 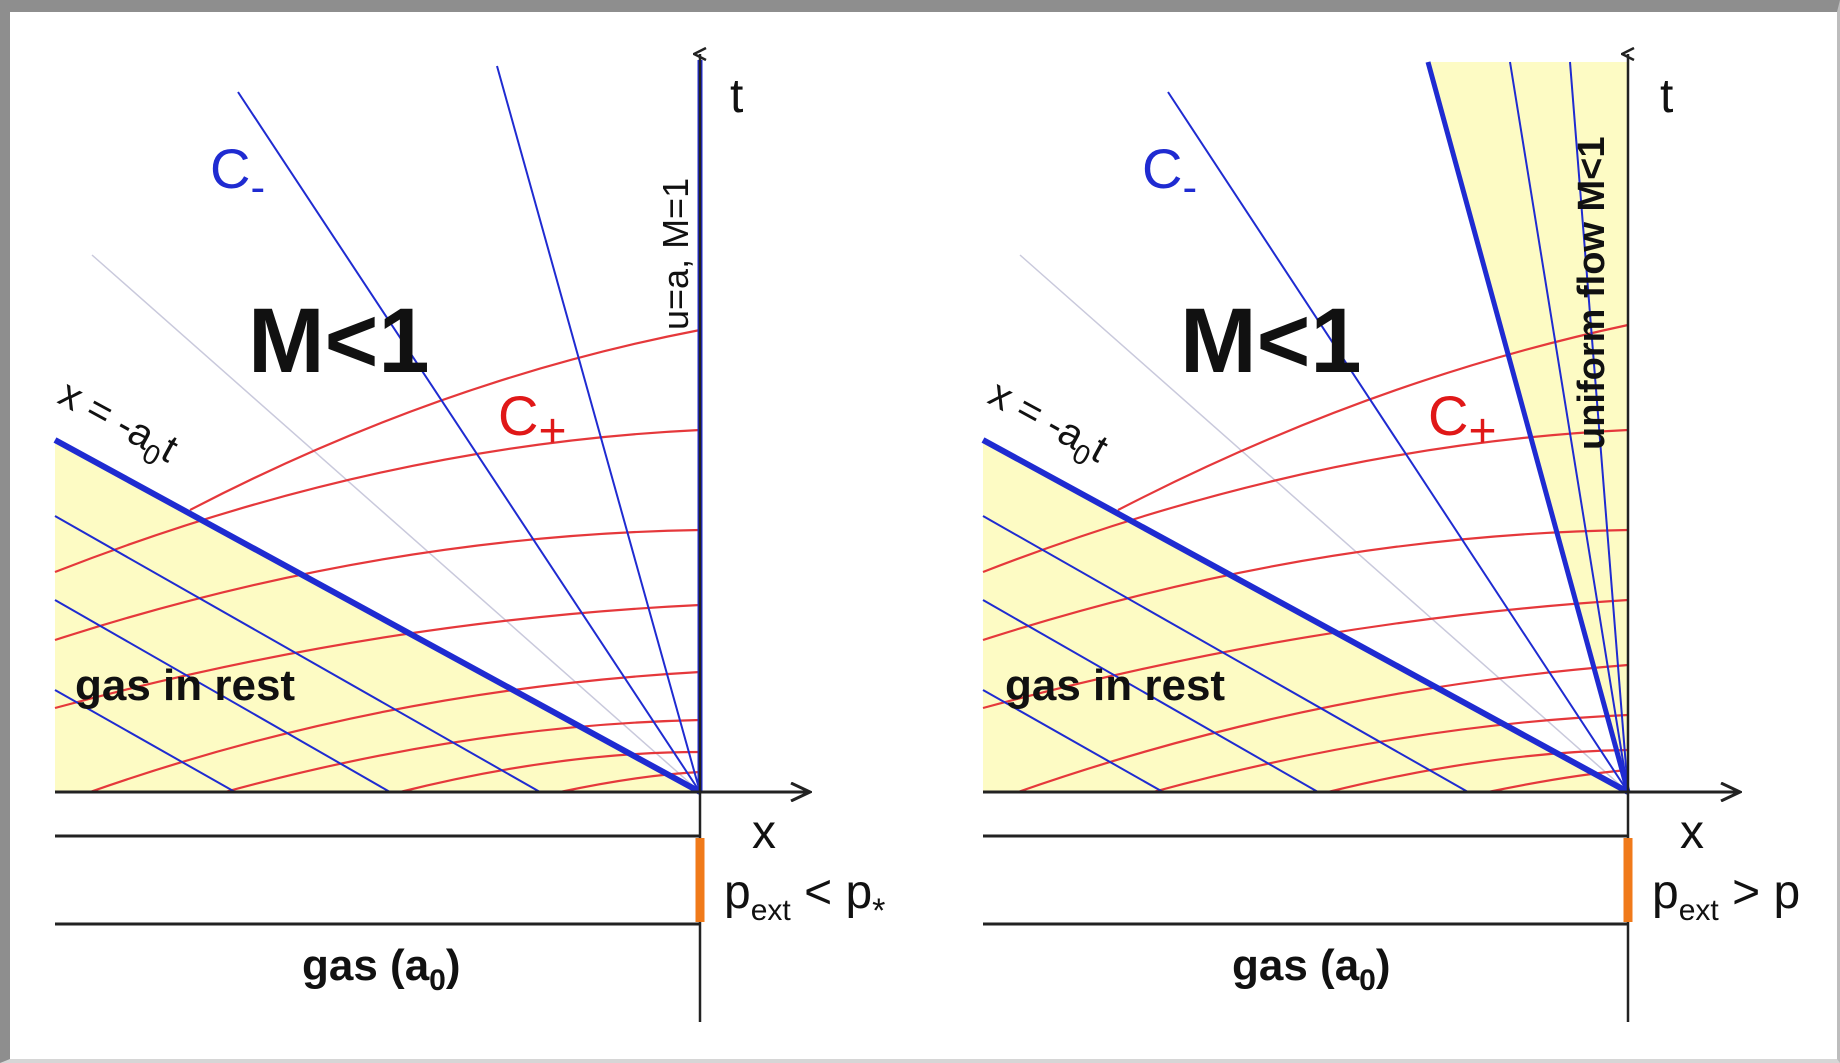 I want to click on pressure-label-right: pext > p, so click(x=1726, y=896).